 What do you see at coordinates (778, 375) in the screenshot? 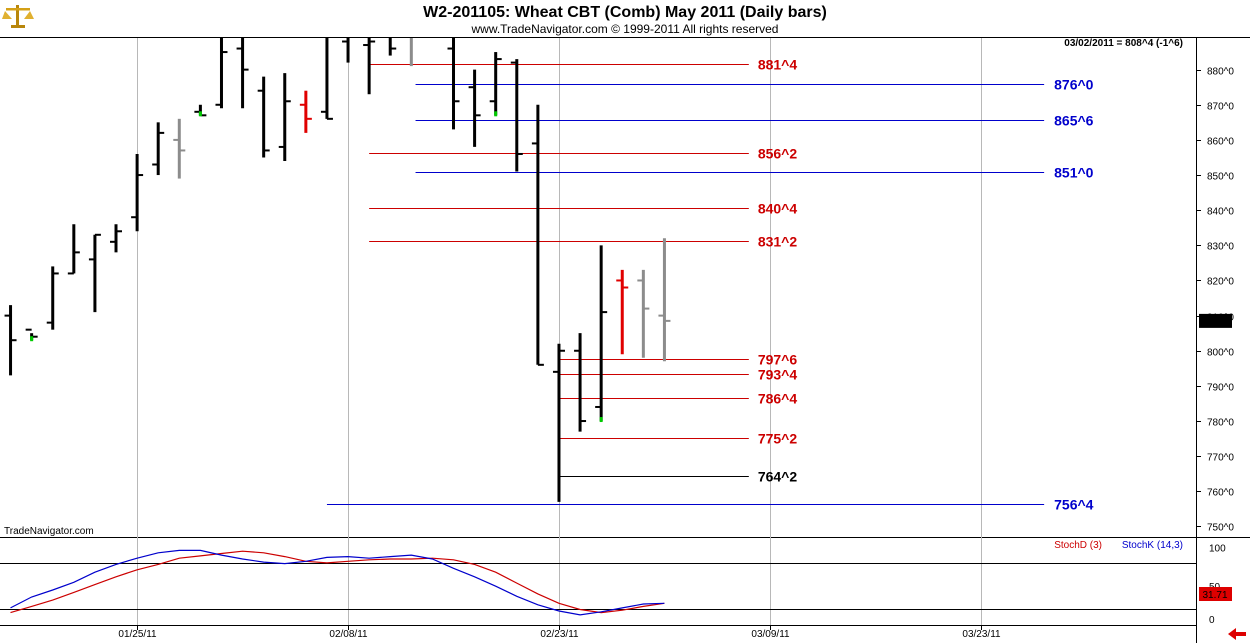
I see `level-label: 793^4` at bounding box center [778, 375].